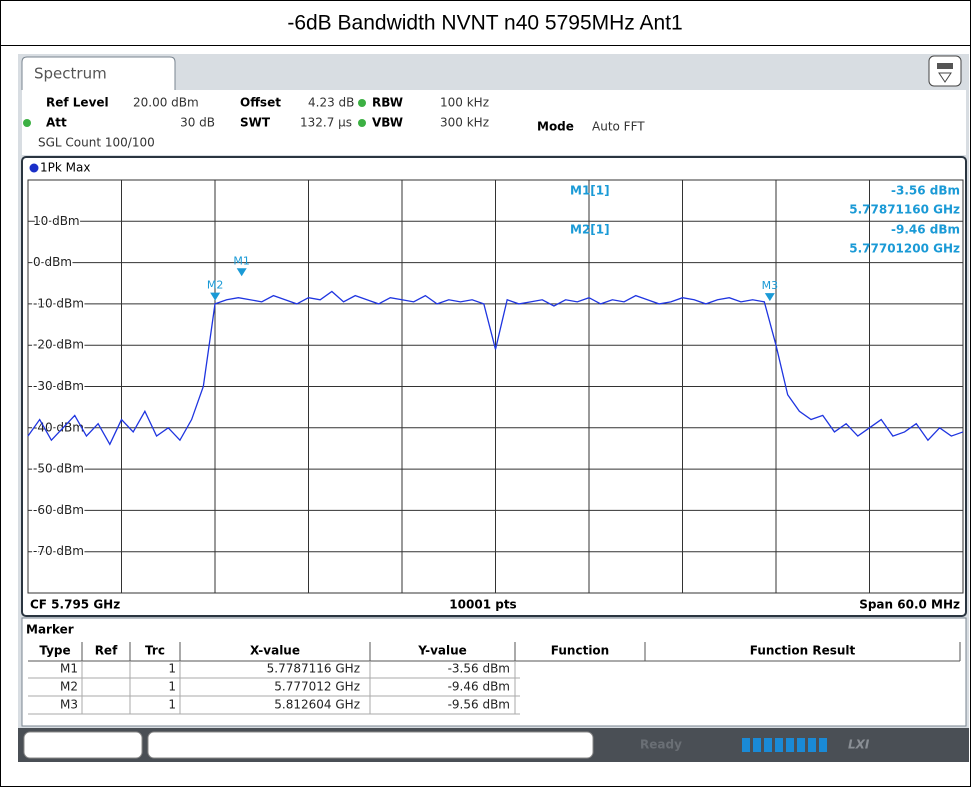 The height and width of the screenshot is (787, 971). I want to click on readout-freq: 5.77701200 GHz, so click(904, 249).